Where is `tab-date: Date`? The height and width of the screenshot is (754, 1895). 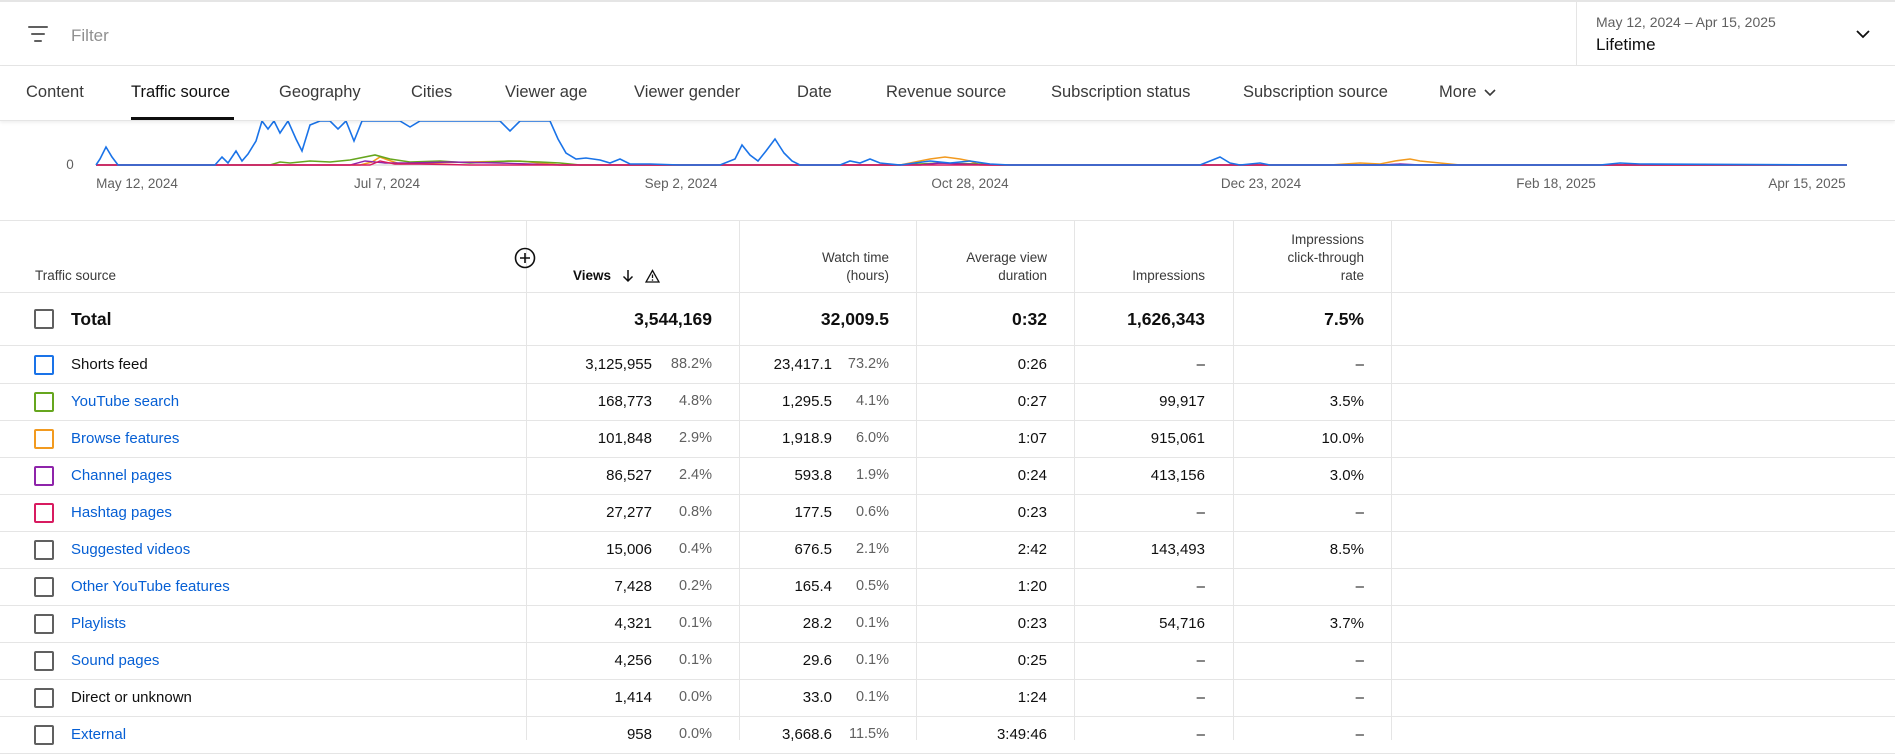
tab-date: Date is located at coordinates (814, 92).